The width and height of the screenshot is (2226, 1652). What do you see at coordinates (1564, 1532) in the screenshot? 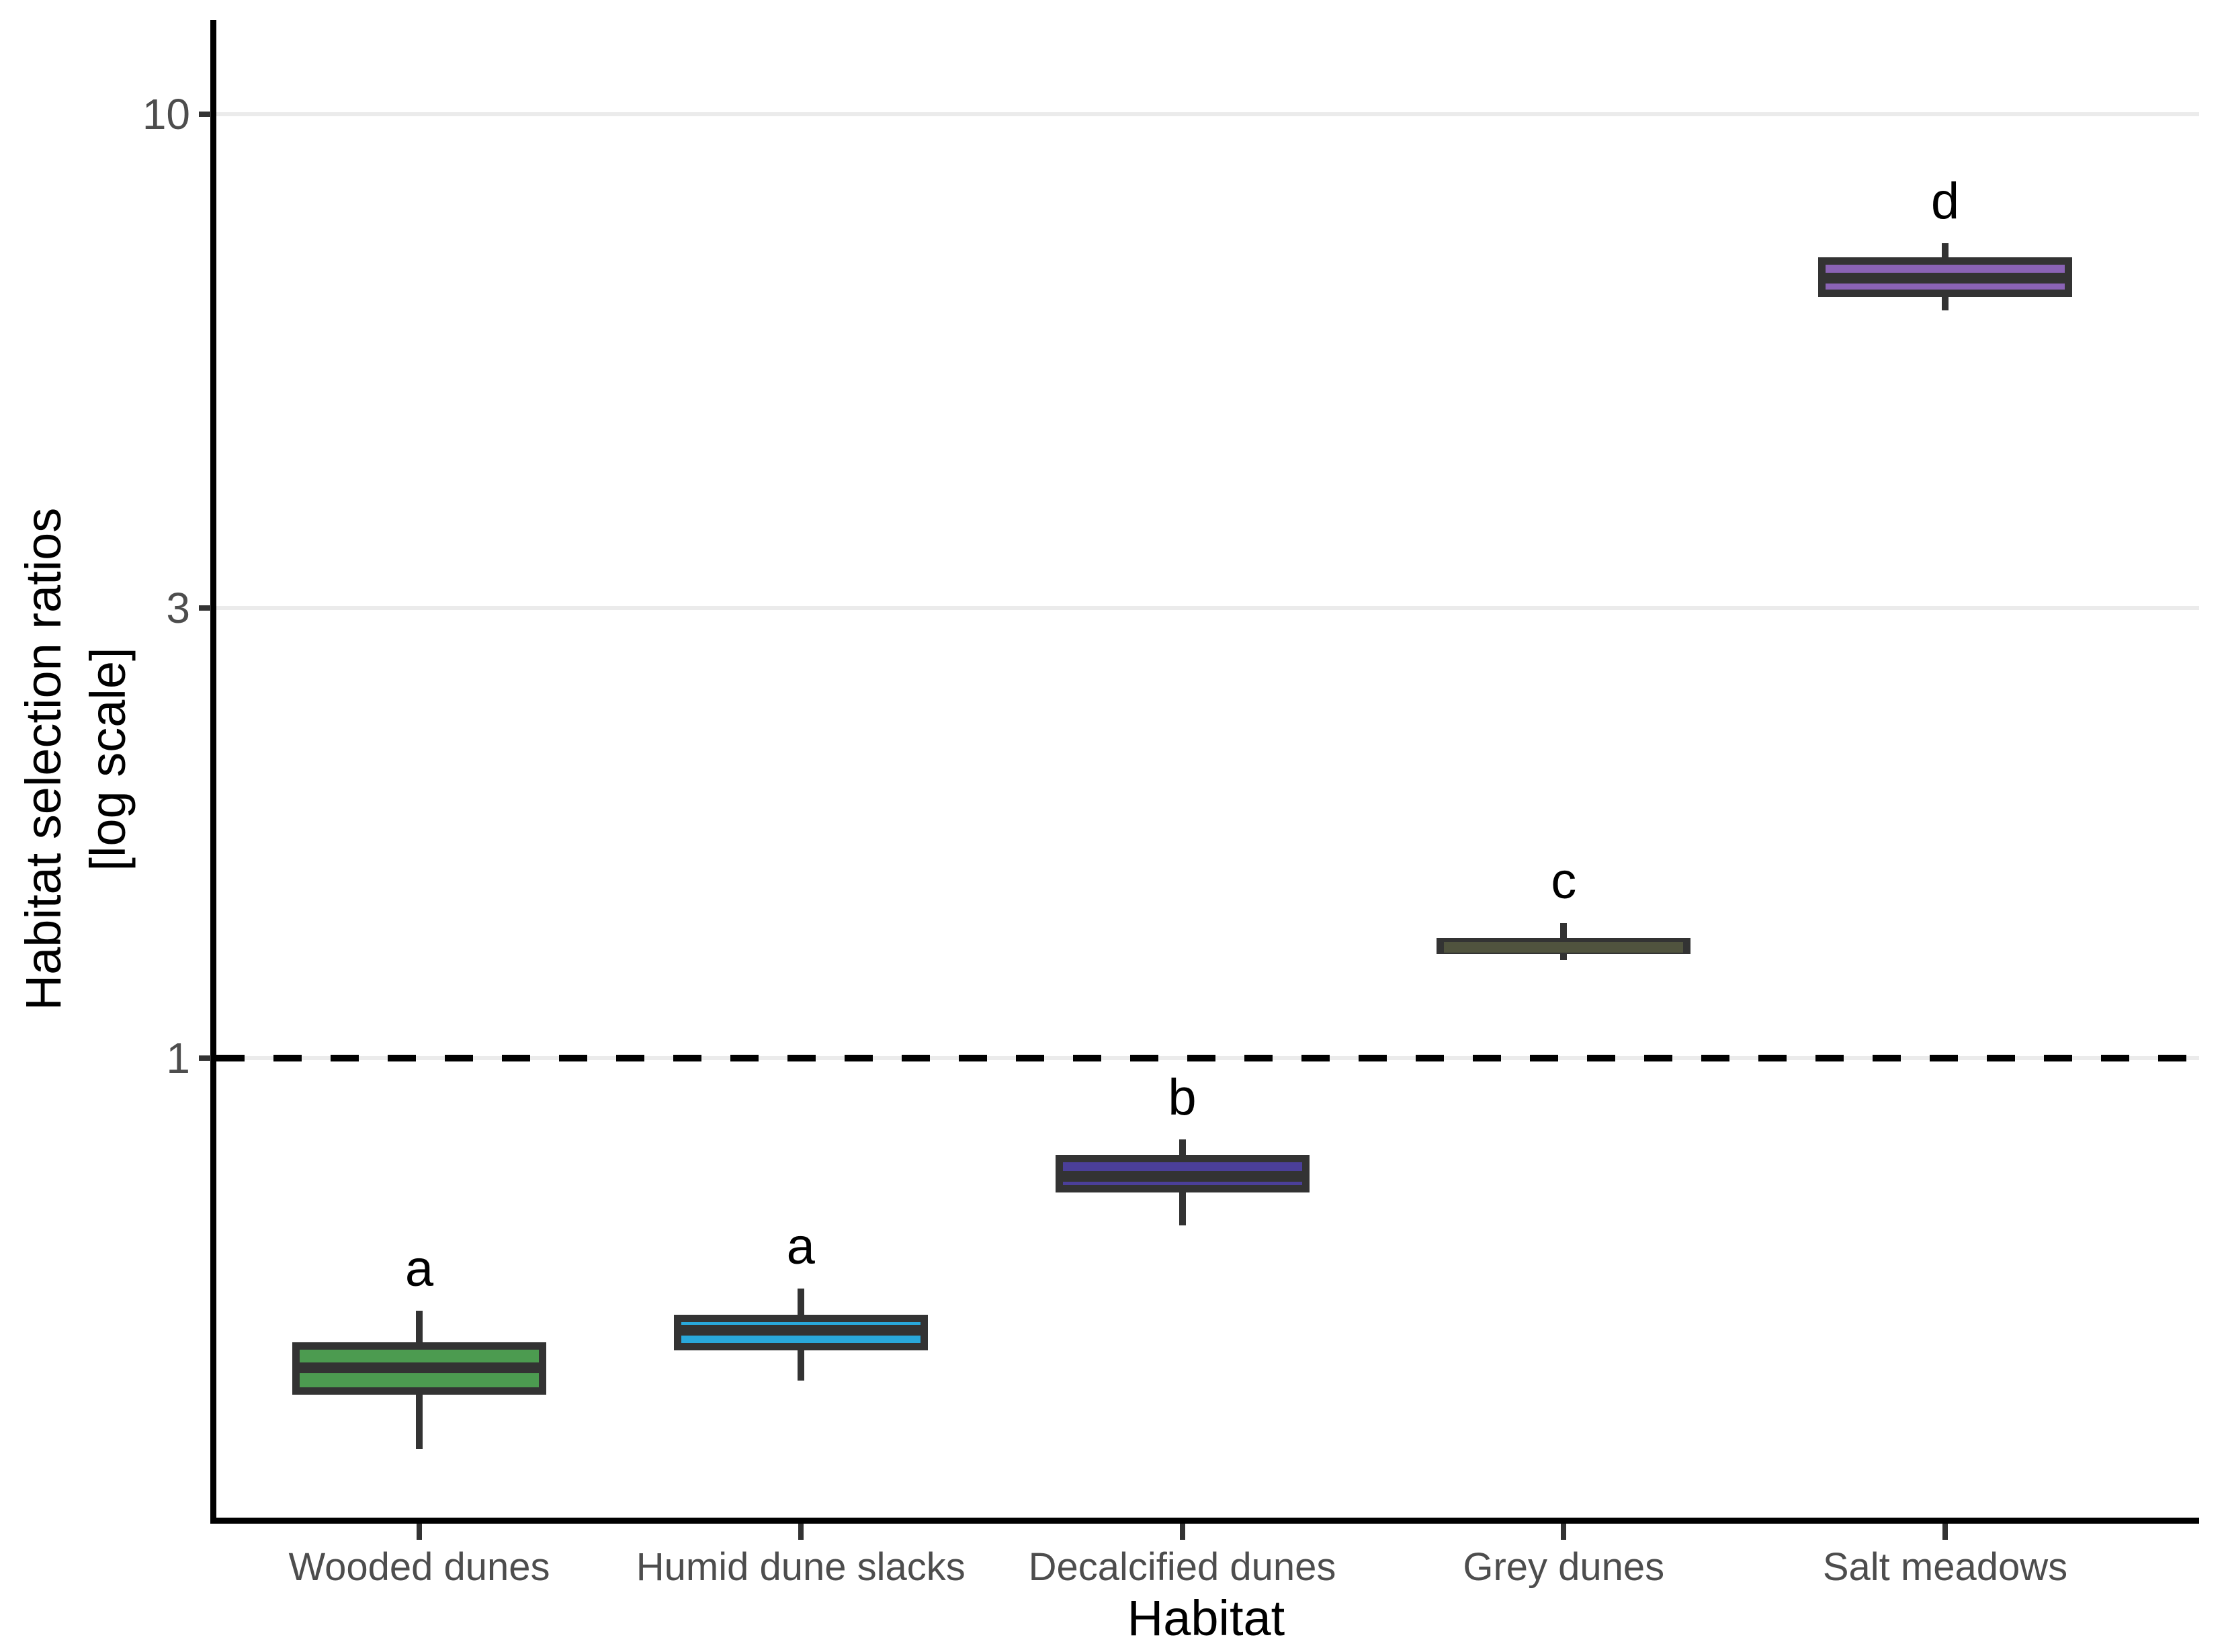
I see `x-tick-mark-grey-dunes` at bounding box center [1564, 1532].